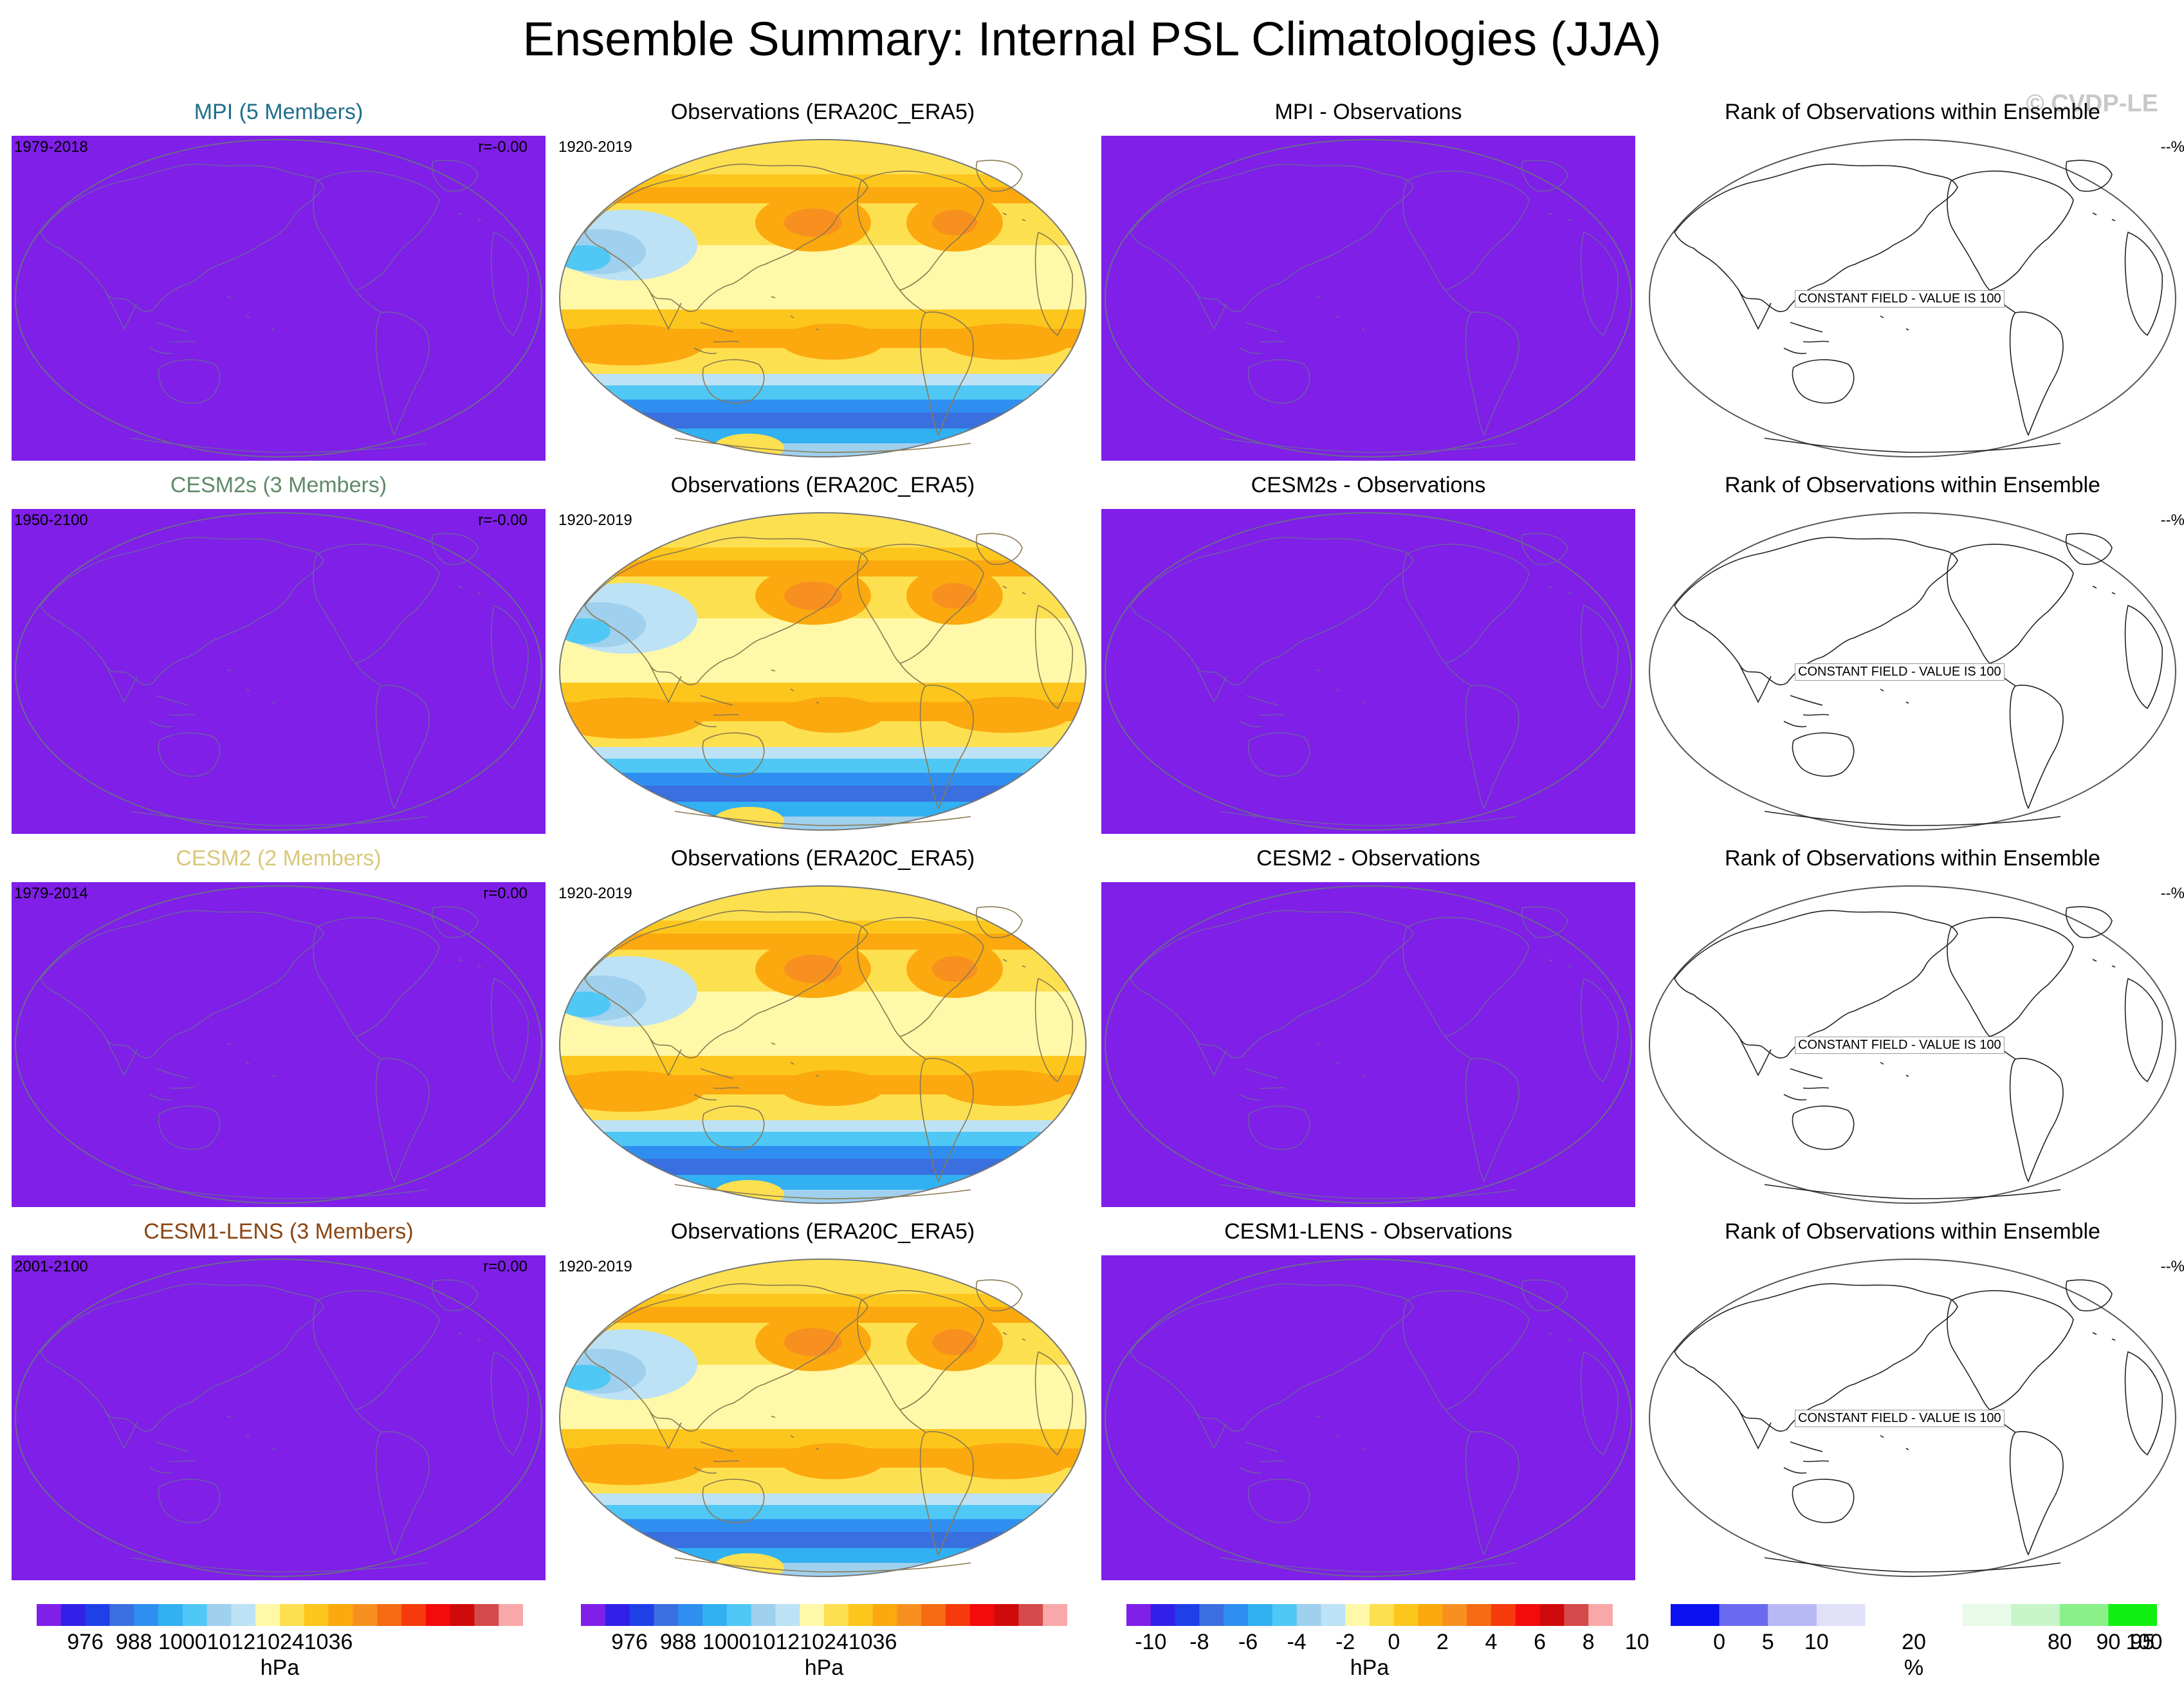  I want to click on difference-panel-title: CESM2 - Observations, so click(1368, 858).